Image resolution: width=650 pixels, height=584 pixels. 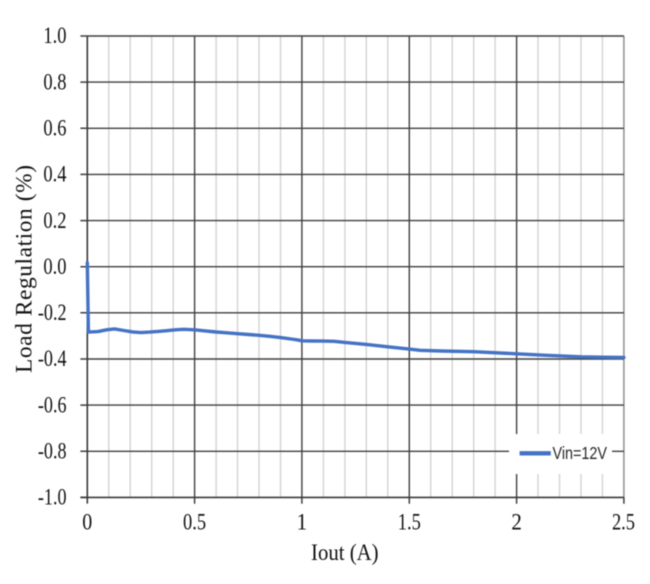 I want to click on svg-text: -0.4, so click(x=52, y=359).